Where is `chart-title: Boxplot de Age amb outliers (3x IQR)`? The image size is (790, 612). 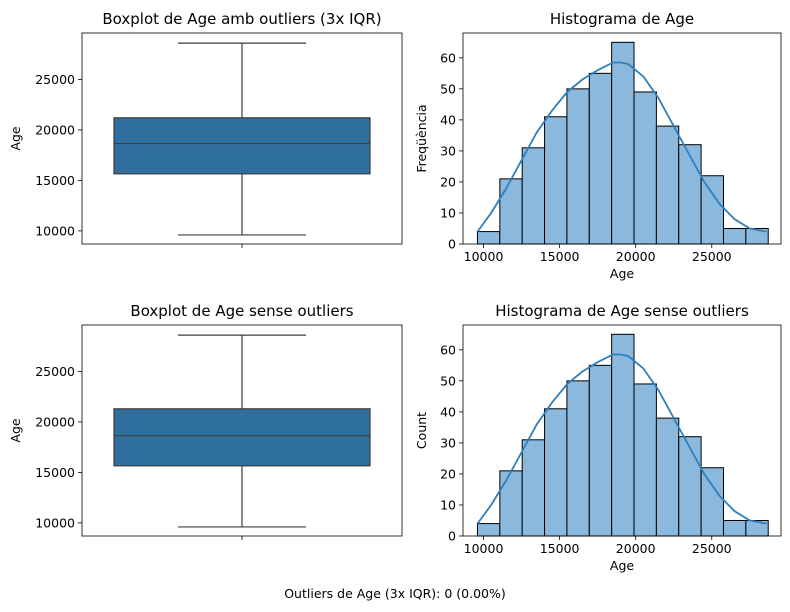
chart-title: Boxplot de Age amb outliers (3x IQR) is located at coordinates (241, 19).